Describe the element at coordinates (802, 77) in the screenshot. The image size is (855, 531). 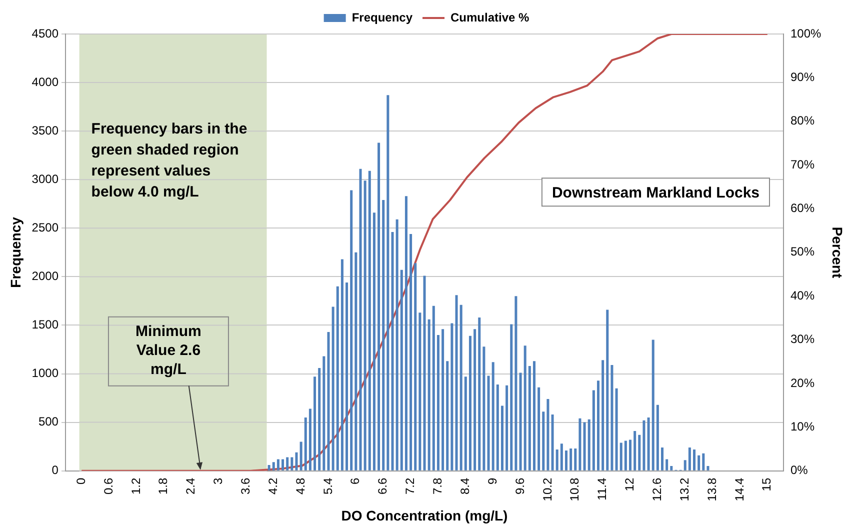
I see `y2-tick-label: 90%` at that location.